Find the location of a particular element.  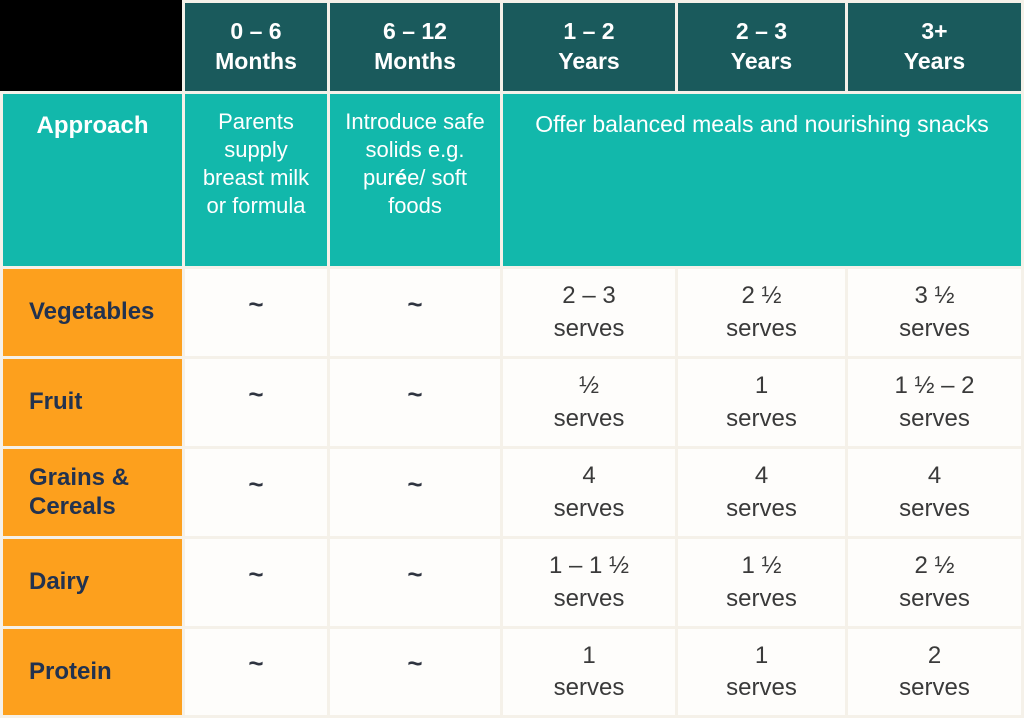

cell-fruit-0-6: ~ is located at coordinates (256, 402).